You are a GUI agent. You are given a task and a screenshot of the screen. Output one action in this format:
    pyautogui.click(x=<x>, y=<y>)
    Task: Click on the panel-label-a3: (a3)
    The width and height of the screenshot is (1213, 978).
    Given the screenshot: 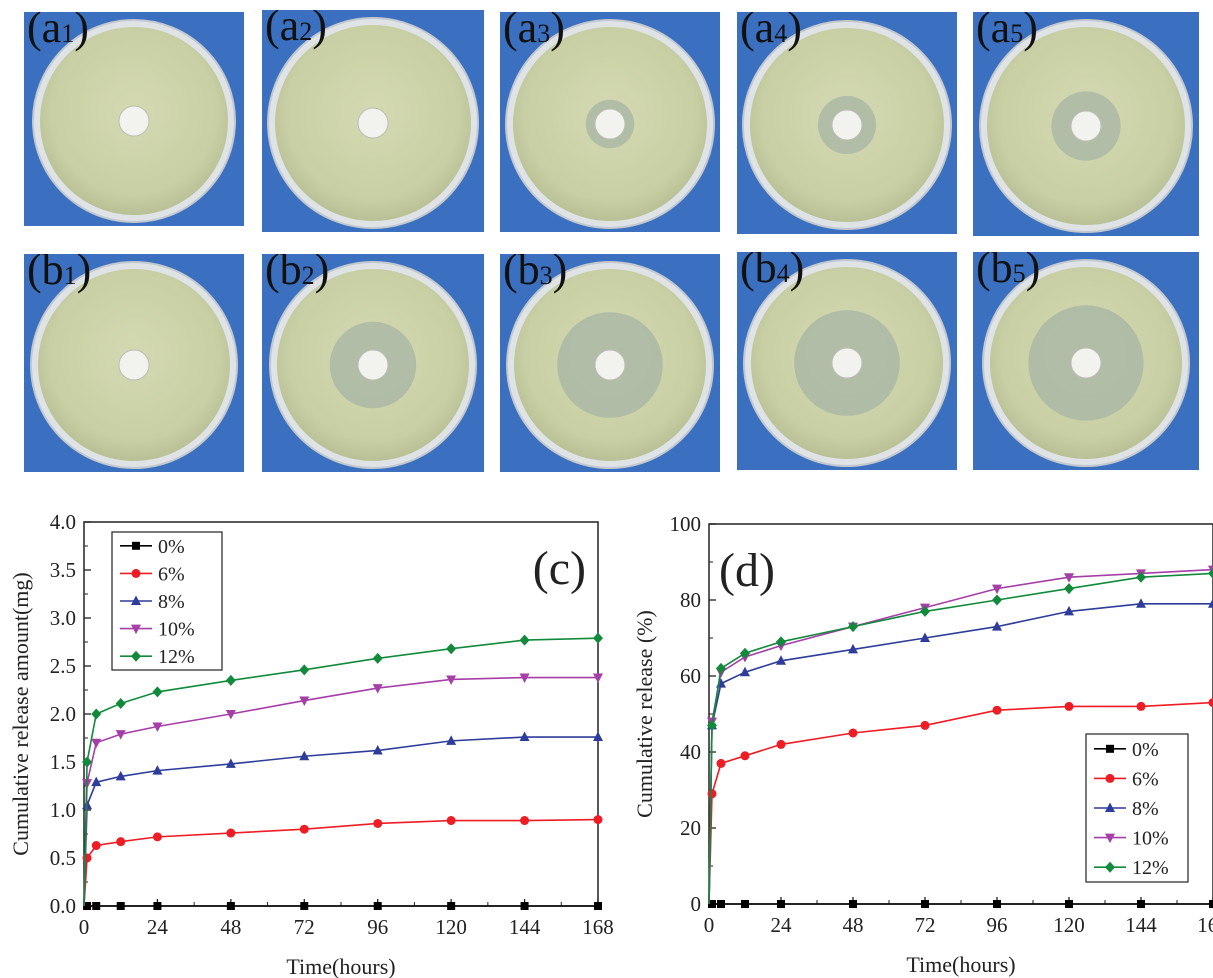 What is the action you would take?
    pyautogui.click(x=534, y=32)
    